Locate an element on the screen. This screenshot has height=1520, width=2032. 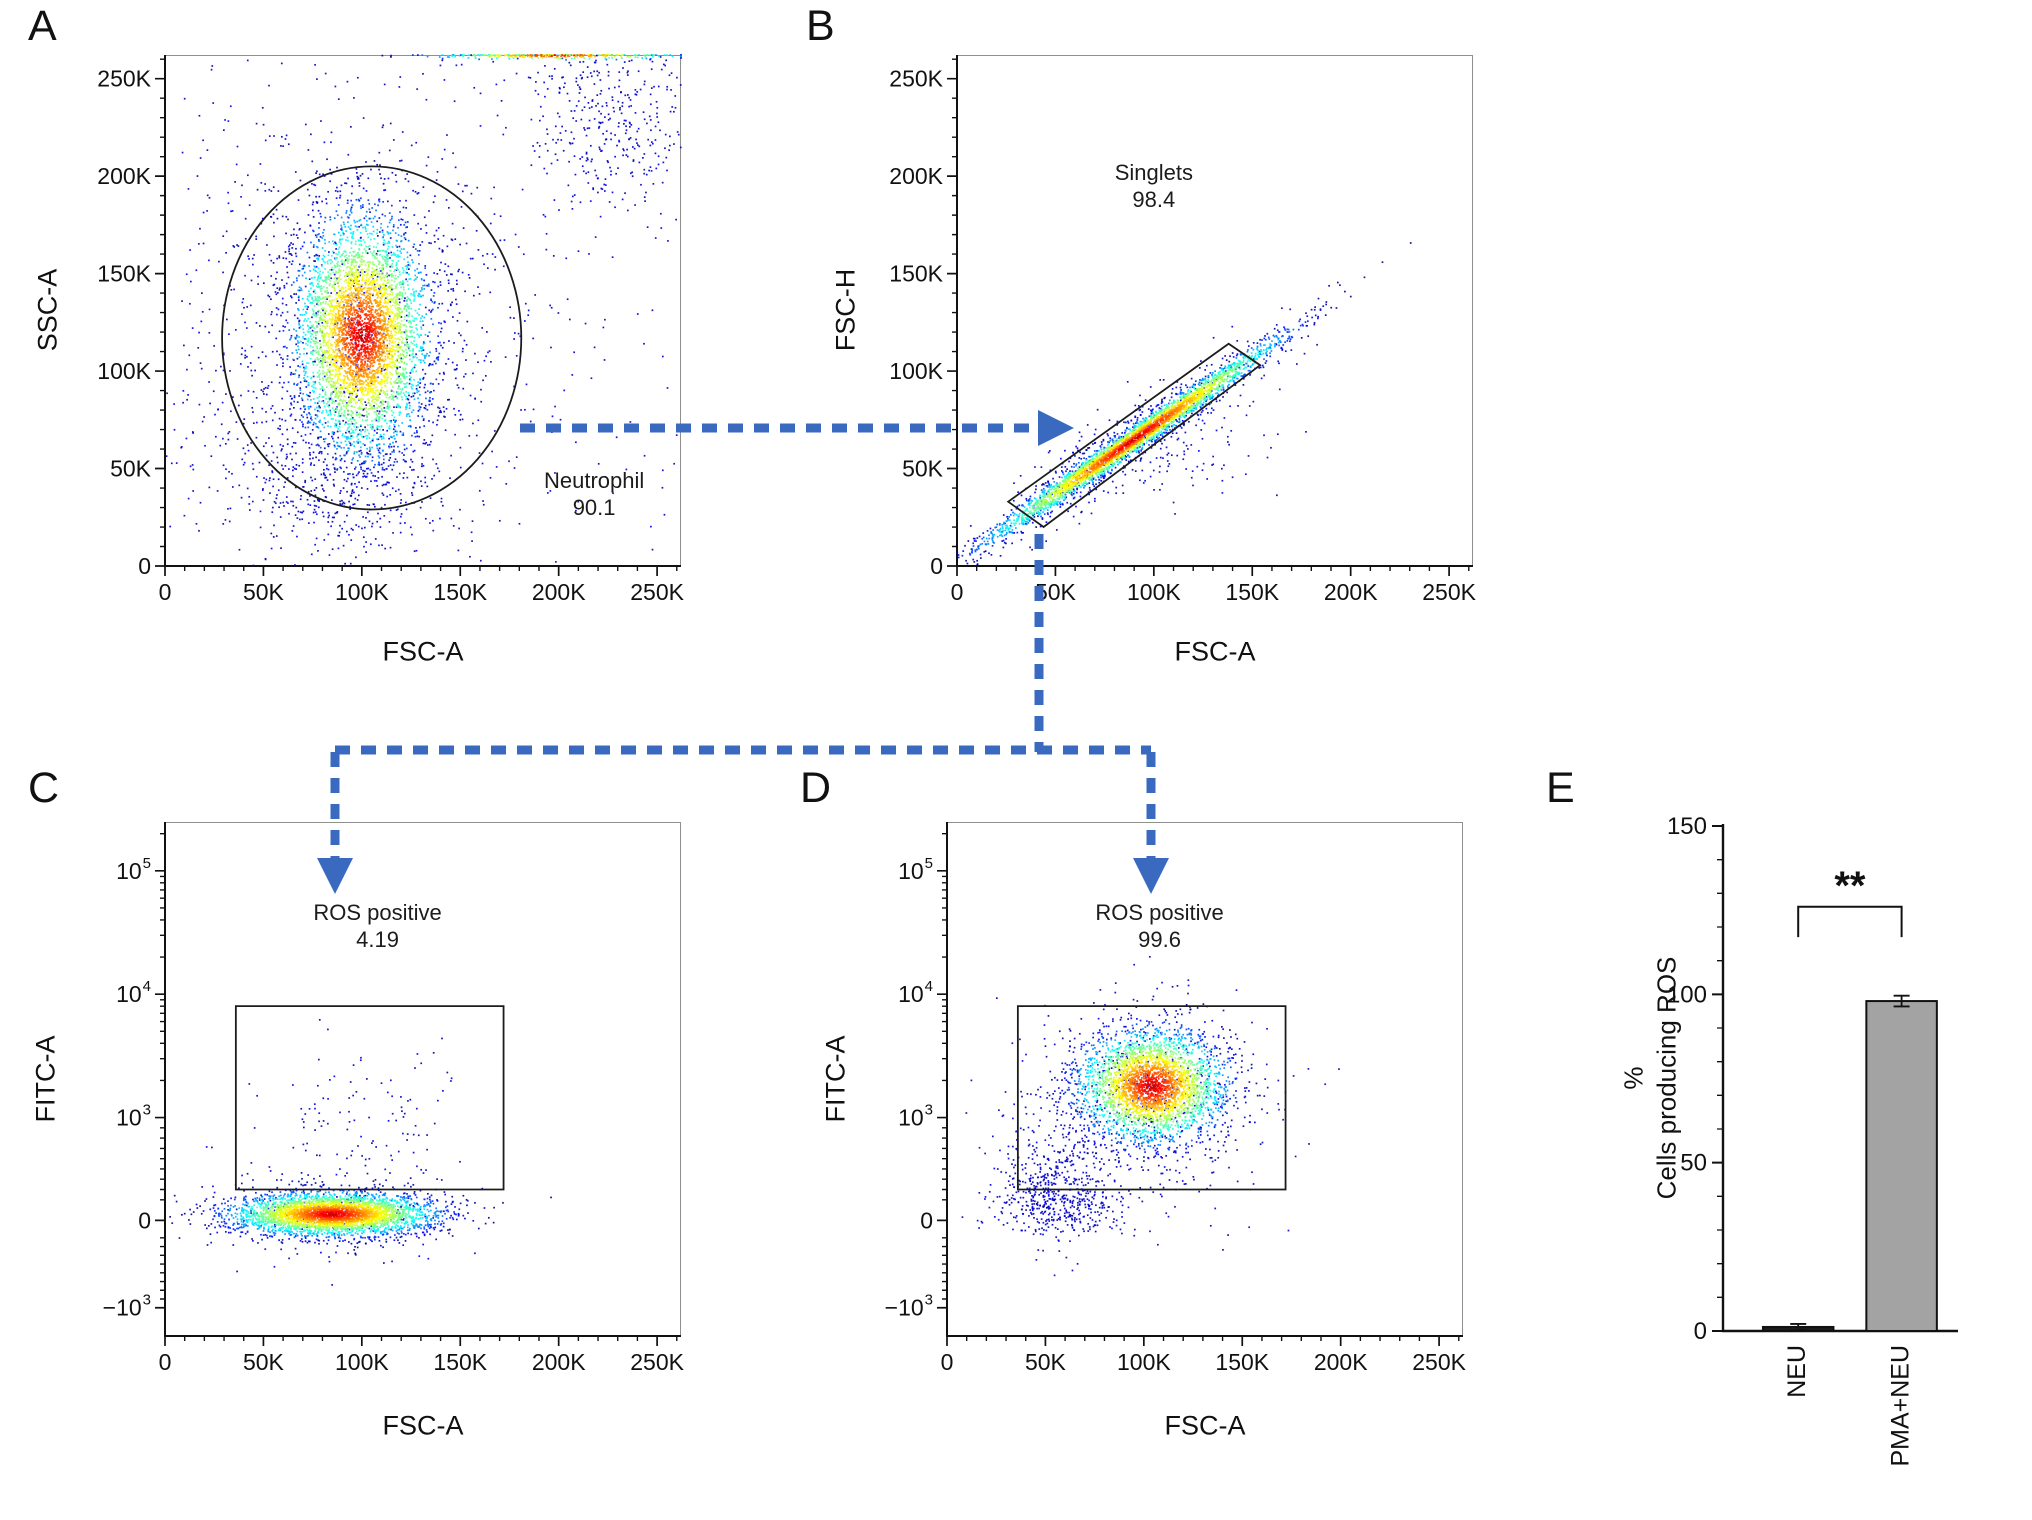
panel-b-x-axis-title: FSC-A is located at coordinates (1215, 651).